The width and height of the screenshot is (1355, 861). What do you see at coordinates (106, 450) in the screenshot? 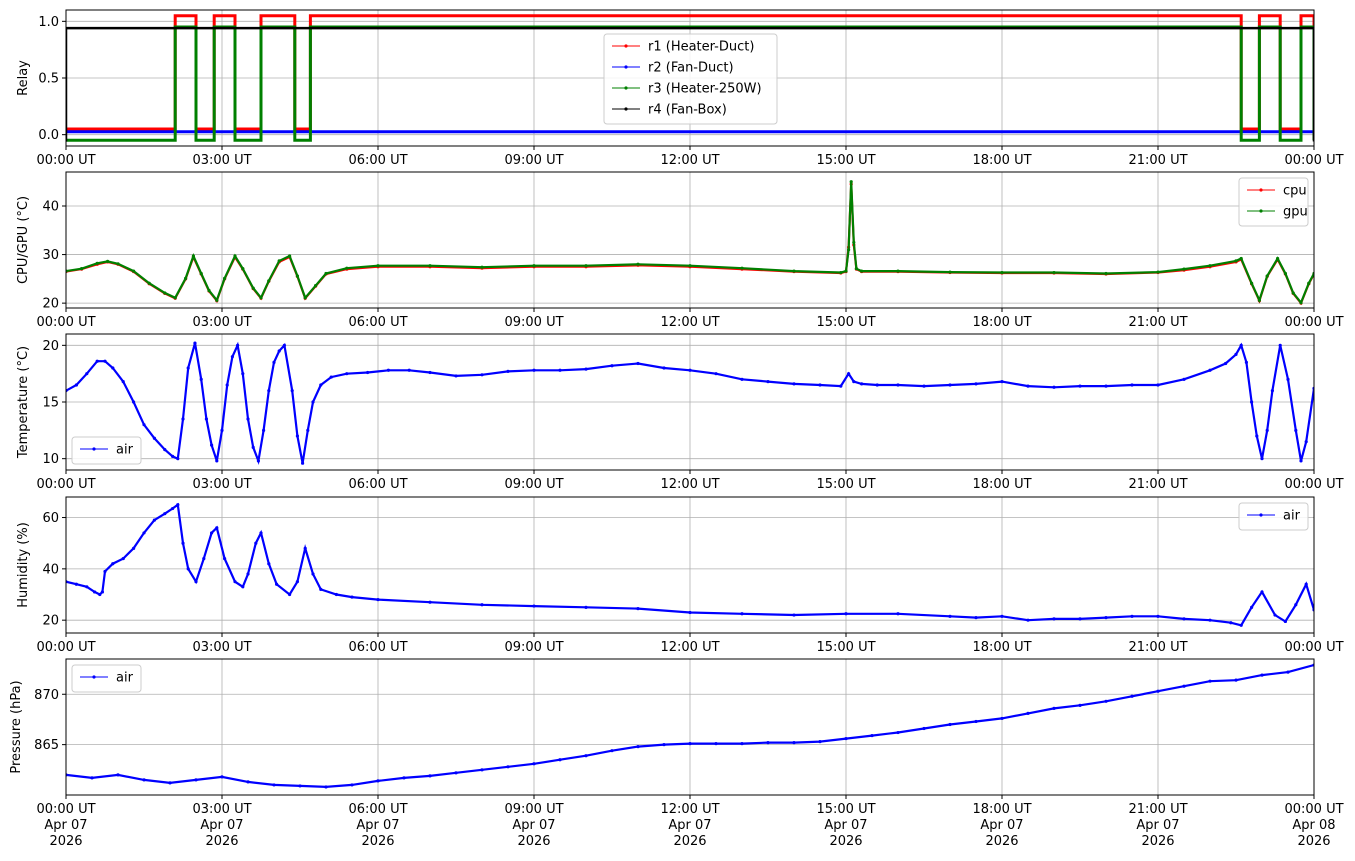
I see `legend-box` at bounding box center [106, 450].